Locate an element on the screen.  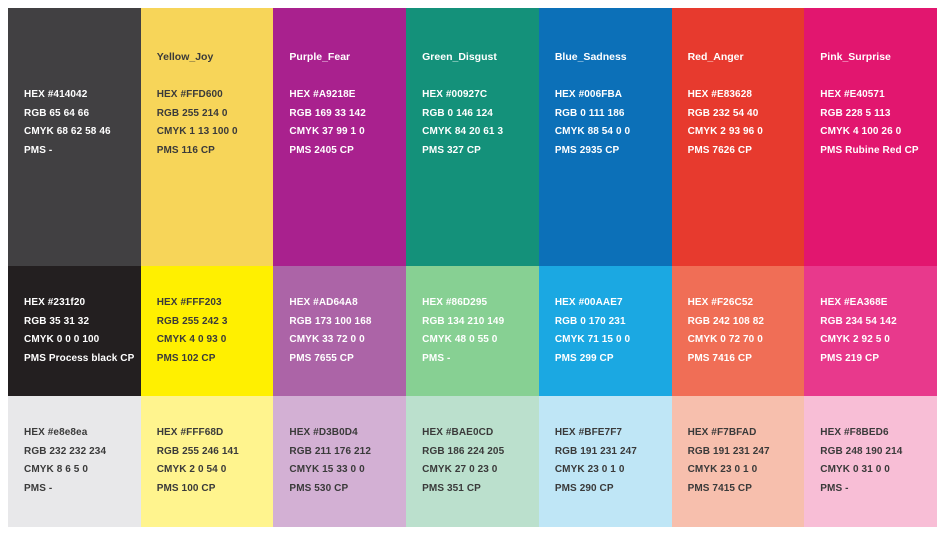
rgb-value: RGB 186 224 205 is located at coordinates (463, 451).